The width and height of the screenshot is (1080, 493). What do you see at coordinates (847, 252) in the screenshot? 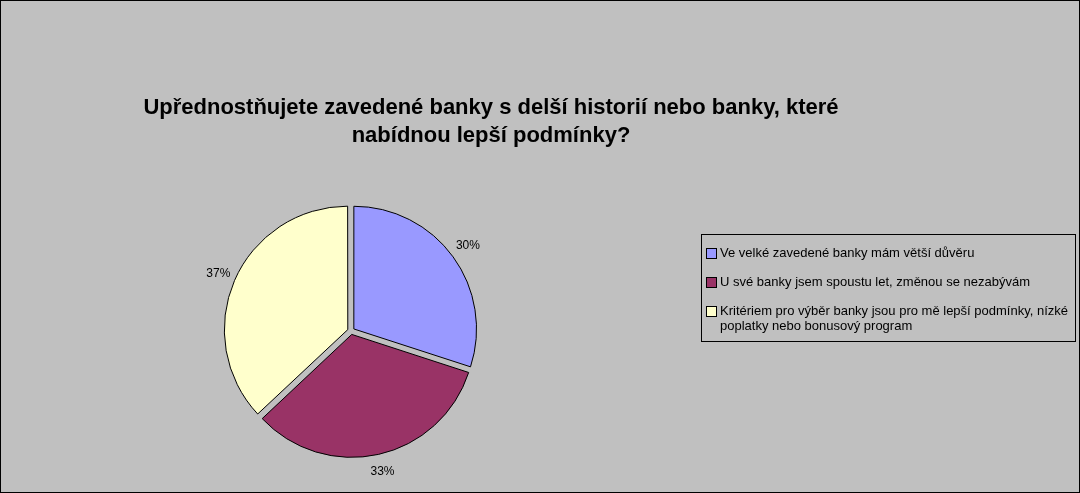
I see `legend-label: Ve velké zavedené banky mám větší důvěru` at bounding box center [847, 252].